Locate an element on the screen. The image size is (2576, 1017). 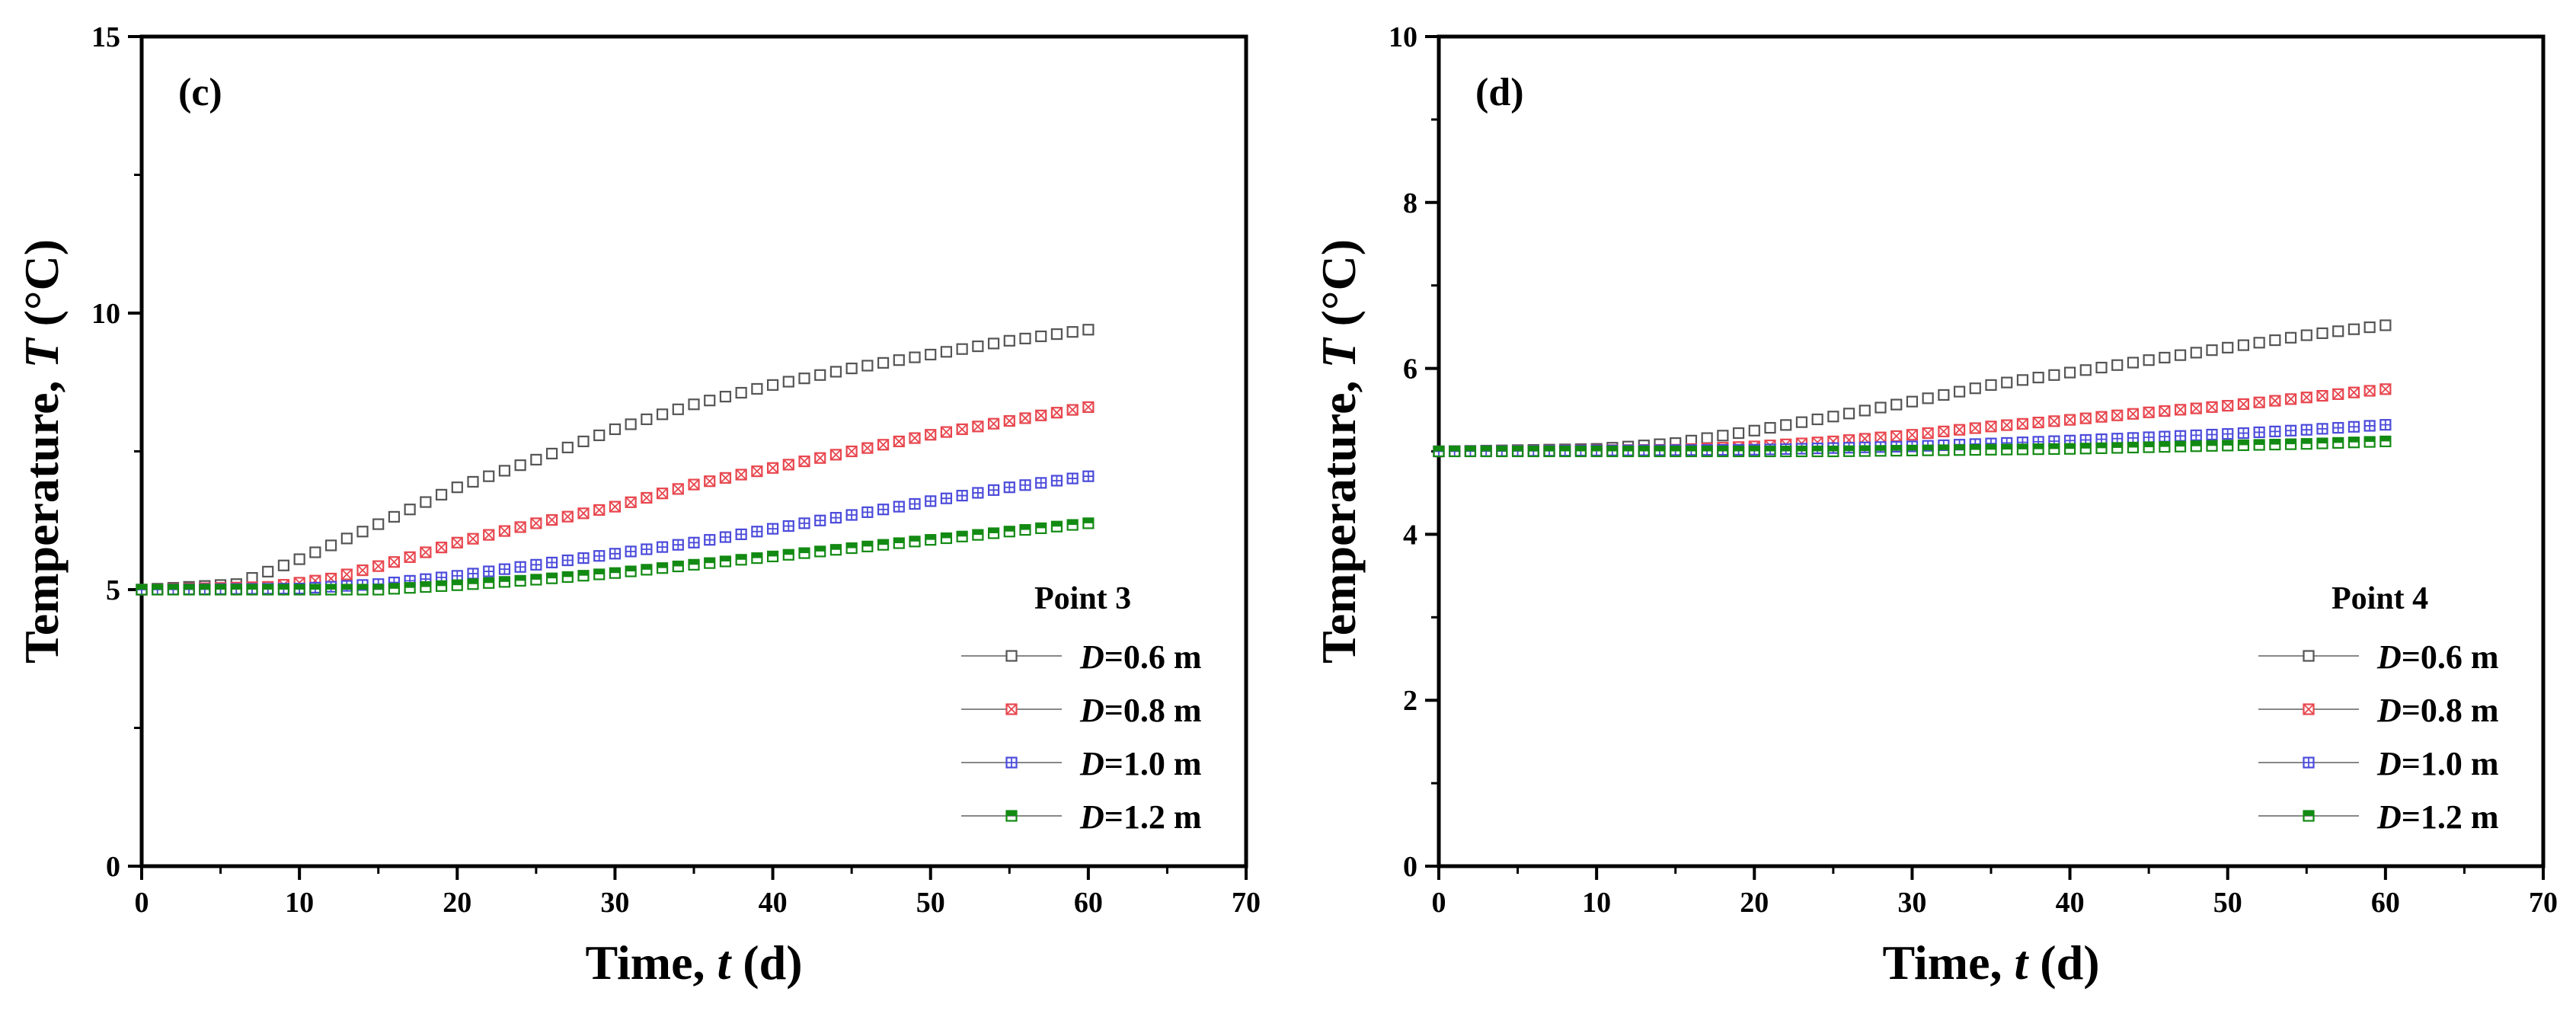
y-axis-title: Temperature, T (°C) is located at coordinates (42, 451).